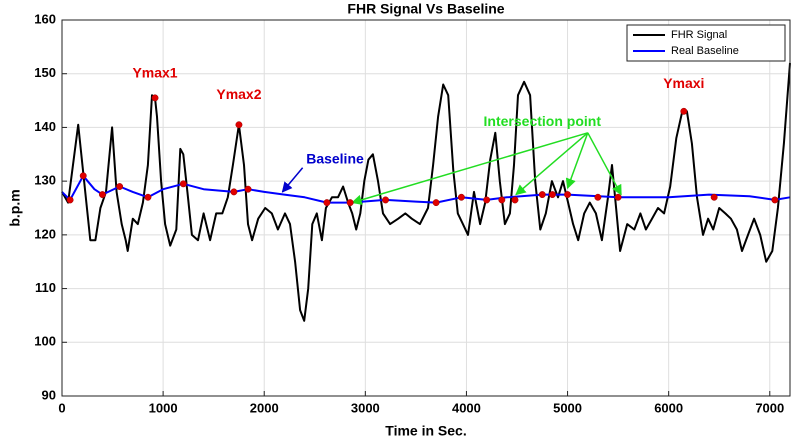 The image size is (797, 441). Describe the element at coordinates (668, 407) in the screenshot. I see `x-tick-label: 6000` at that location.